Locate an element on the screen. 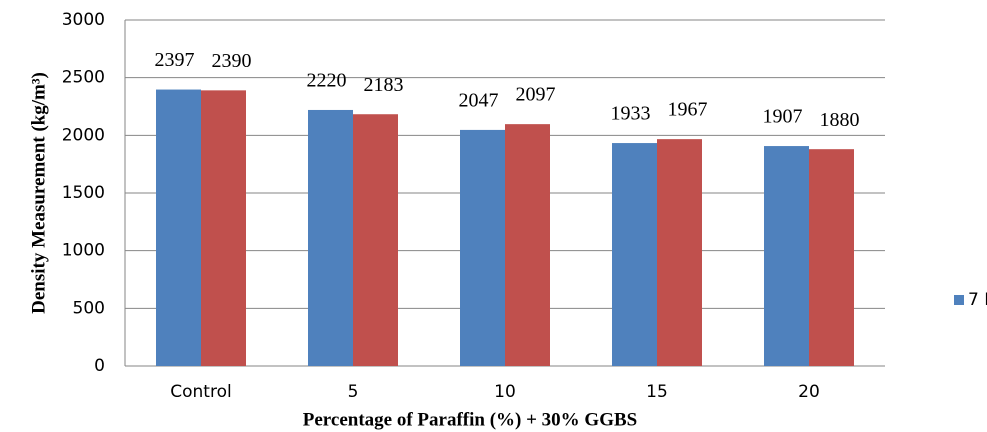  data-label: 2047 is located at coordinates (479, 101).